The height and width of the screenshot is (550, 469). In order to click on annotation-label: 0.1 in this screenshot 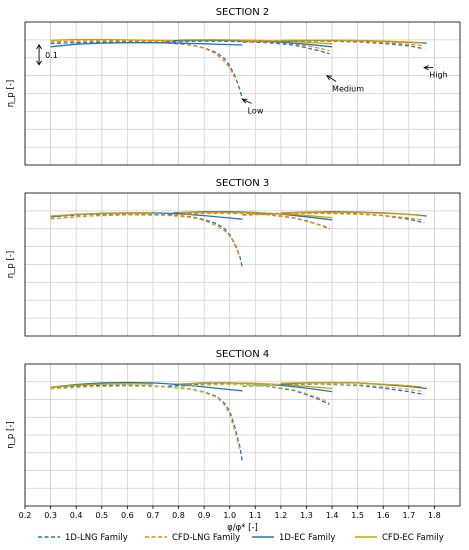, I will do `click(51, 55)`.